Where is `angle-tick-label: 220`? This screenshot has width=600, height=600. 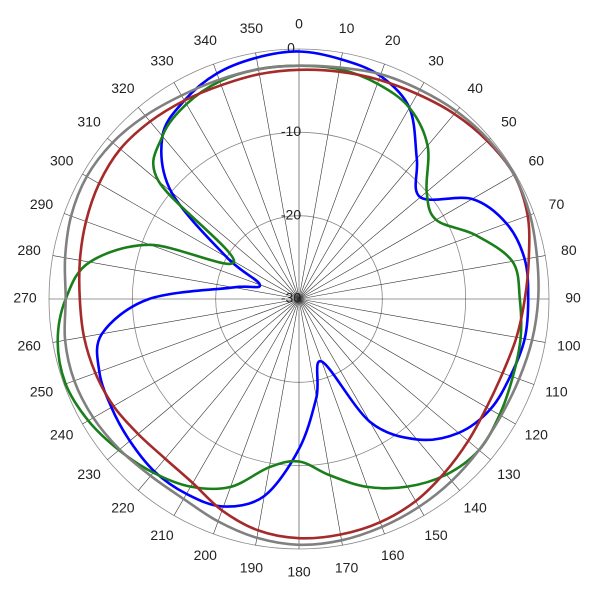 angle-tick-label: 220 is located at coordinates (123, 508).